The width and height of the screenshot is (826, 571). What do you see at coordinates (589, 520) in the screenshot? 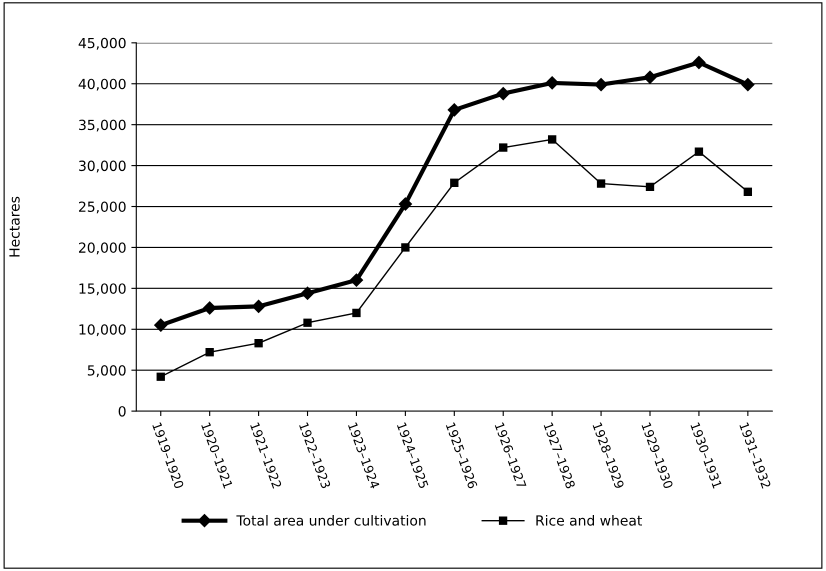
I see `legend-label: Rice and wheat` at bounding box center [589, 520].